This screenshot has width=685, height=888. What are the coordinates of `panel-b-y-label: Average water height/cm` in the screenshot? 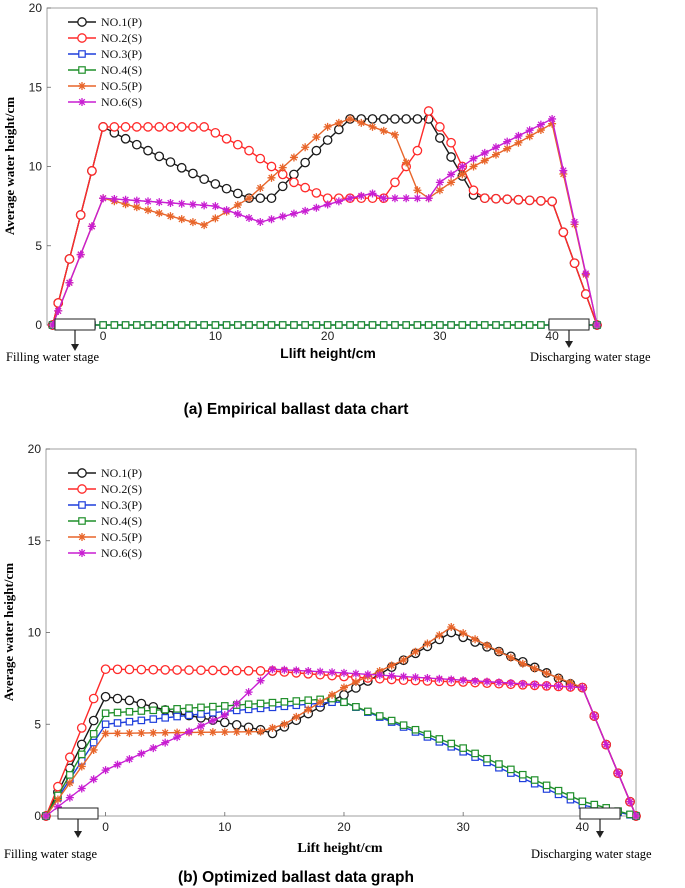 It's located at (8, 632).